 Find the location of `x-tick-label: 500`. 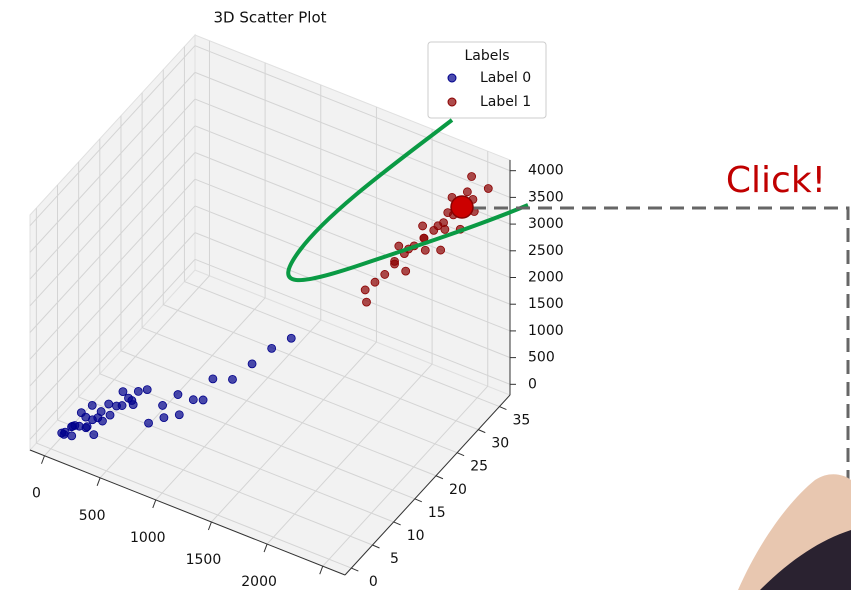

x-tick-label: 500 is located at coordinates (92, 516).